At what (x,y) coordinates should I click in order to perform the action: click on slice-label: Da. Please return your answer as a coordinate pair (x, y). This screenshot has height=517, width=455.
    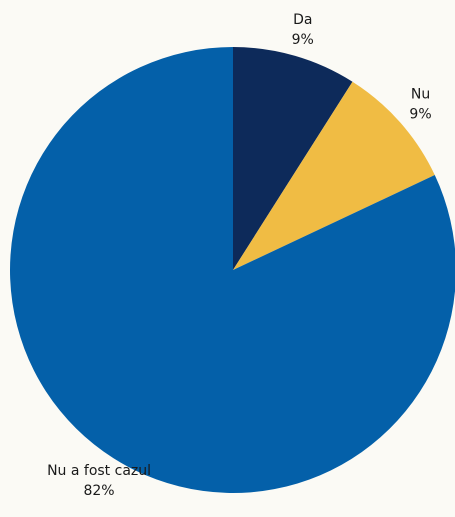
    Looking at the image, I should click on (302, 20).